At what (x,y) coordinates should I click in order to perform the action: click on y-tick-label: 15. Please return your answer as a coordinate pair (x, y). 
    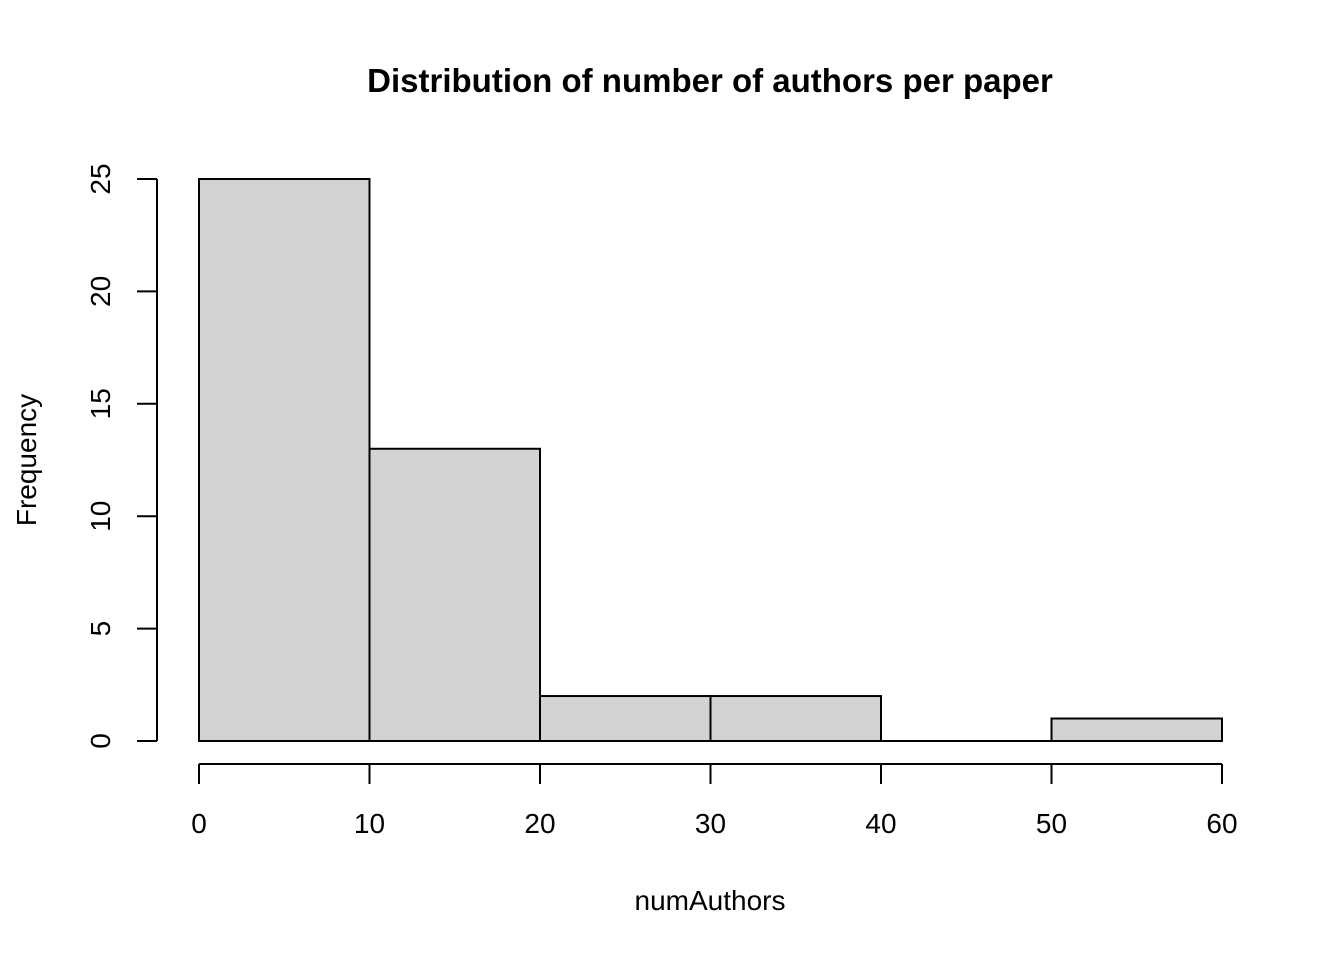
    Looking at the image, I should click on (100, 403).